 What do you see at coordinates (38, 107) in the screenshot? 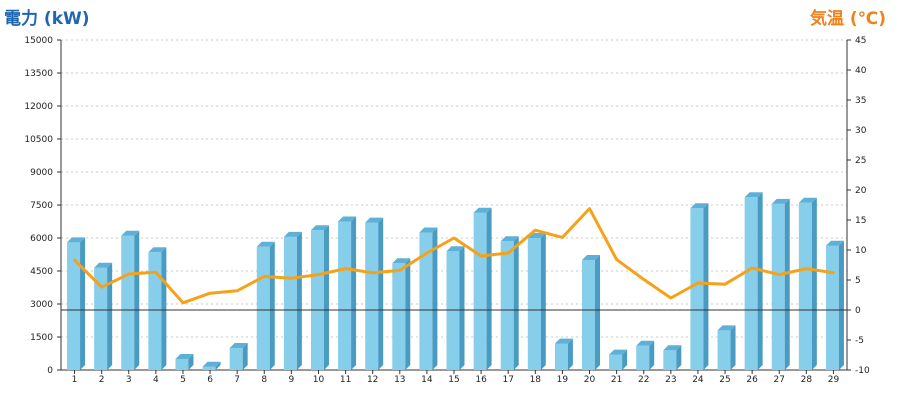
I see `left-tick-label: 12000` at bounding box center [38, 107].